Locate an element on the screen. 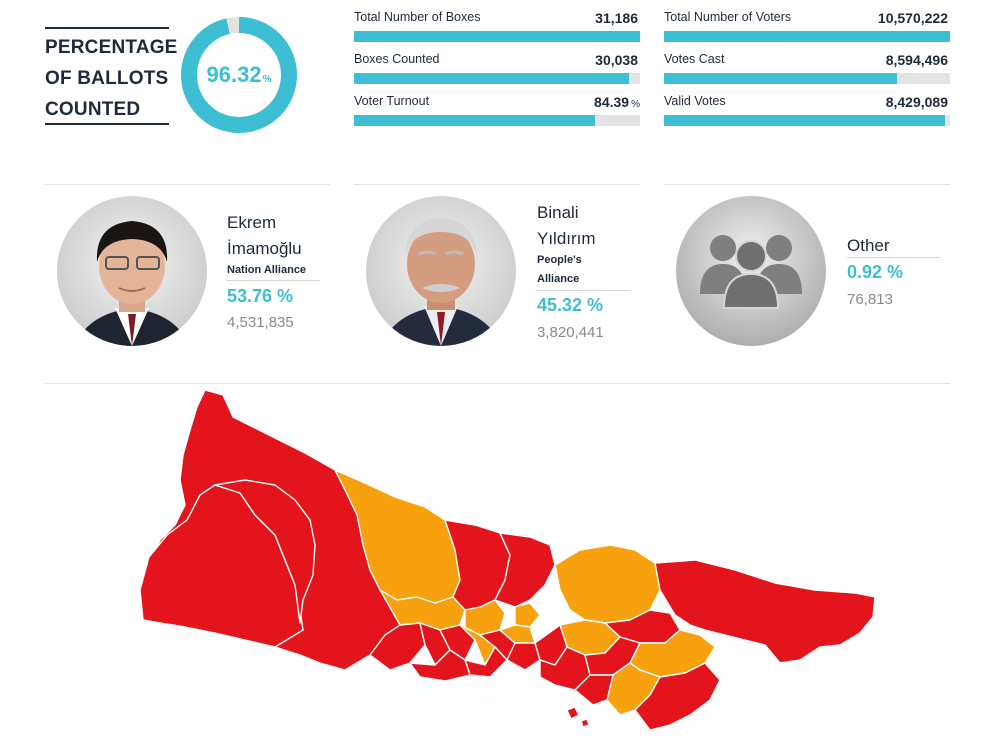  ballots-counted-donut is located at coordinates (239, 75).